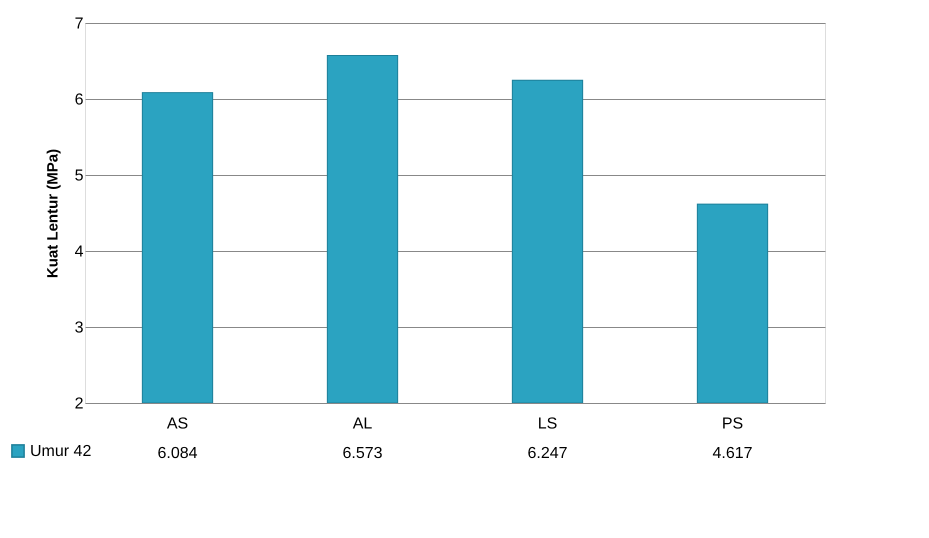 Image resolution: width=929 pixels, height=538 pixels. Describe the element at coordinates (732, 453) in the screenshot. I see `data-label: 4.617` at that location.